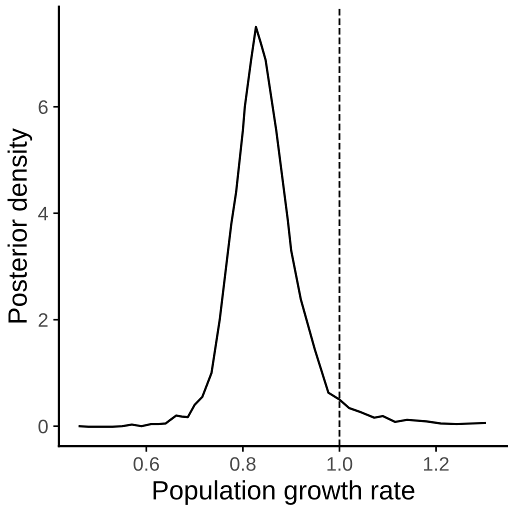  I want to click on y-tick-label: 6, so click(43, 107).